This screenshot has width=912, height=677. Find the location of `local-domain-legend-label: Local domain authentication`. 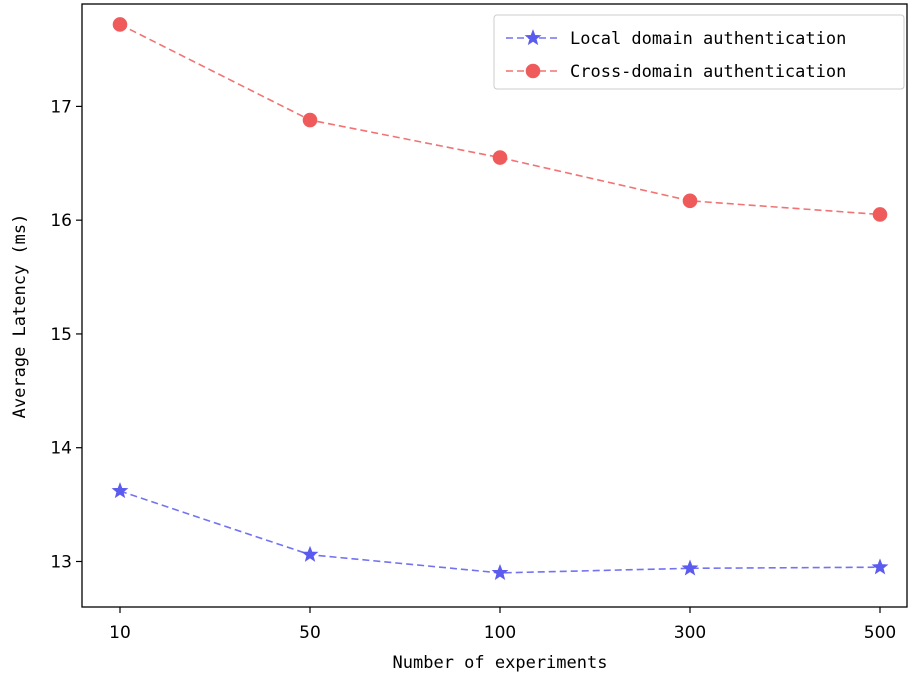

local-domain-legend-label: Local domain authentication is located at coordinates (708, 39).